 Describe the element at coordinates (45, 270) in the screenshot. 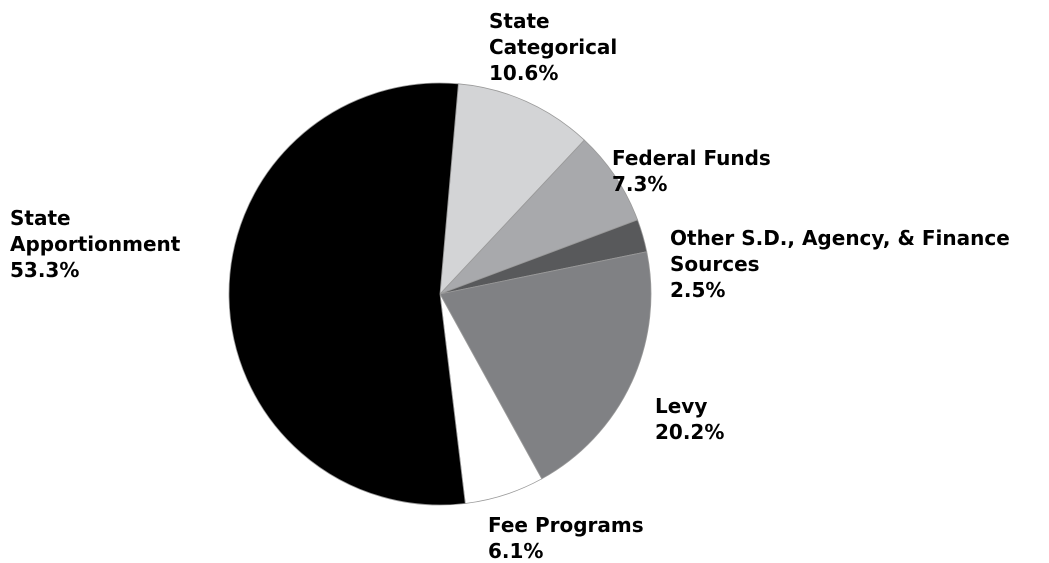

I see `value-label: 53.3%` at that location.